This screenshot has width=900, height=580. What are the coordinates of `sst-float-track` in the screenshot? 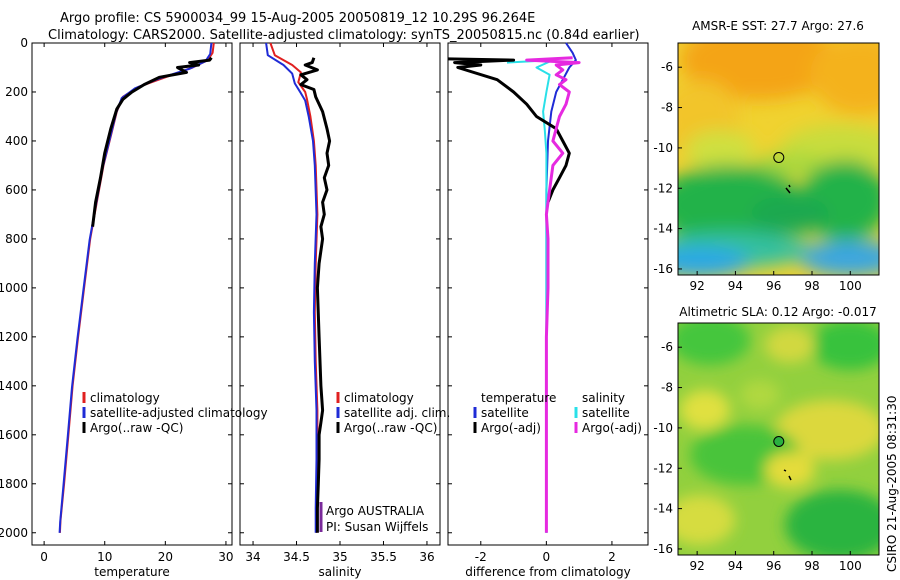 It's located at (788, 189).